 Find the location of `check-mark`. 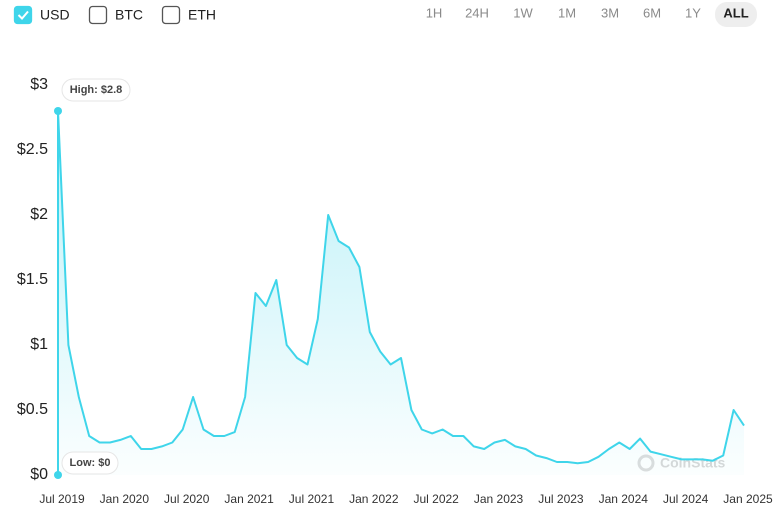

check-mark is located at coordinates (23, 15).